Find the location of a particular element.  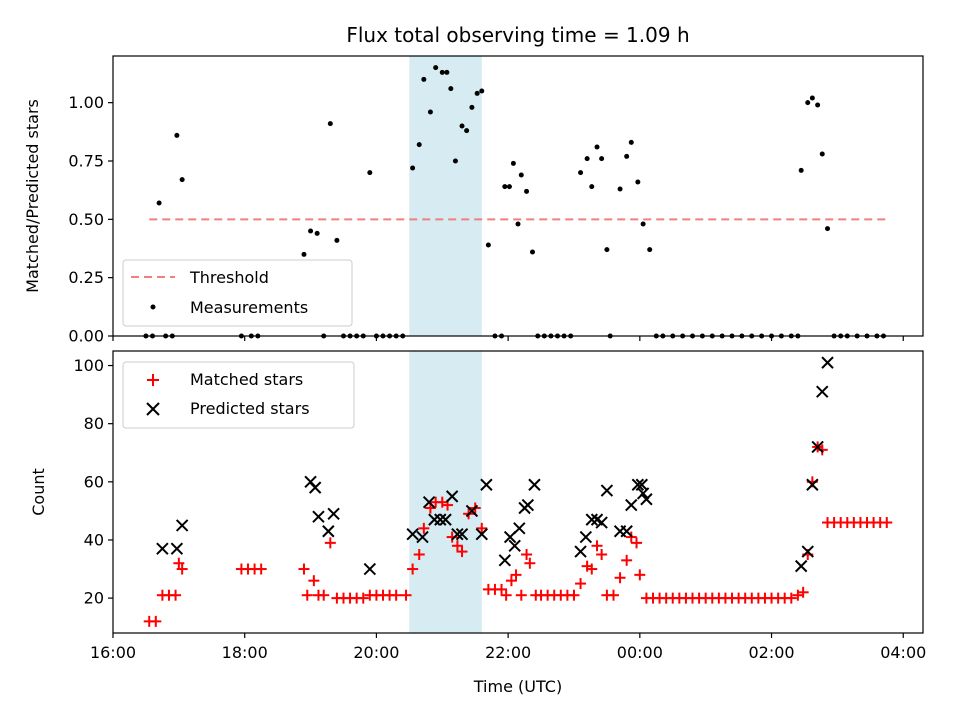

legend-matched-label: Matched stars is located at coordinates (246, 379).